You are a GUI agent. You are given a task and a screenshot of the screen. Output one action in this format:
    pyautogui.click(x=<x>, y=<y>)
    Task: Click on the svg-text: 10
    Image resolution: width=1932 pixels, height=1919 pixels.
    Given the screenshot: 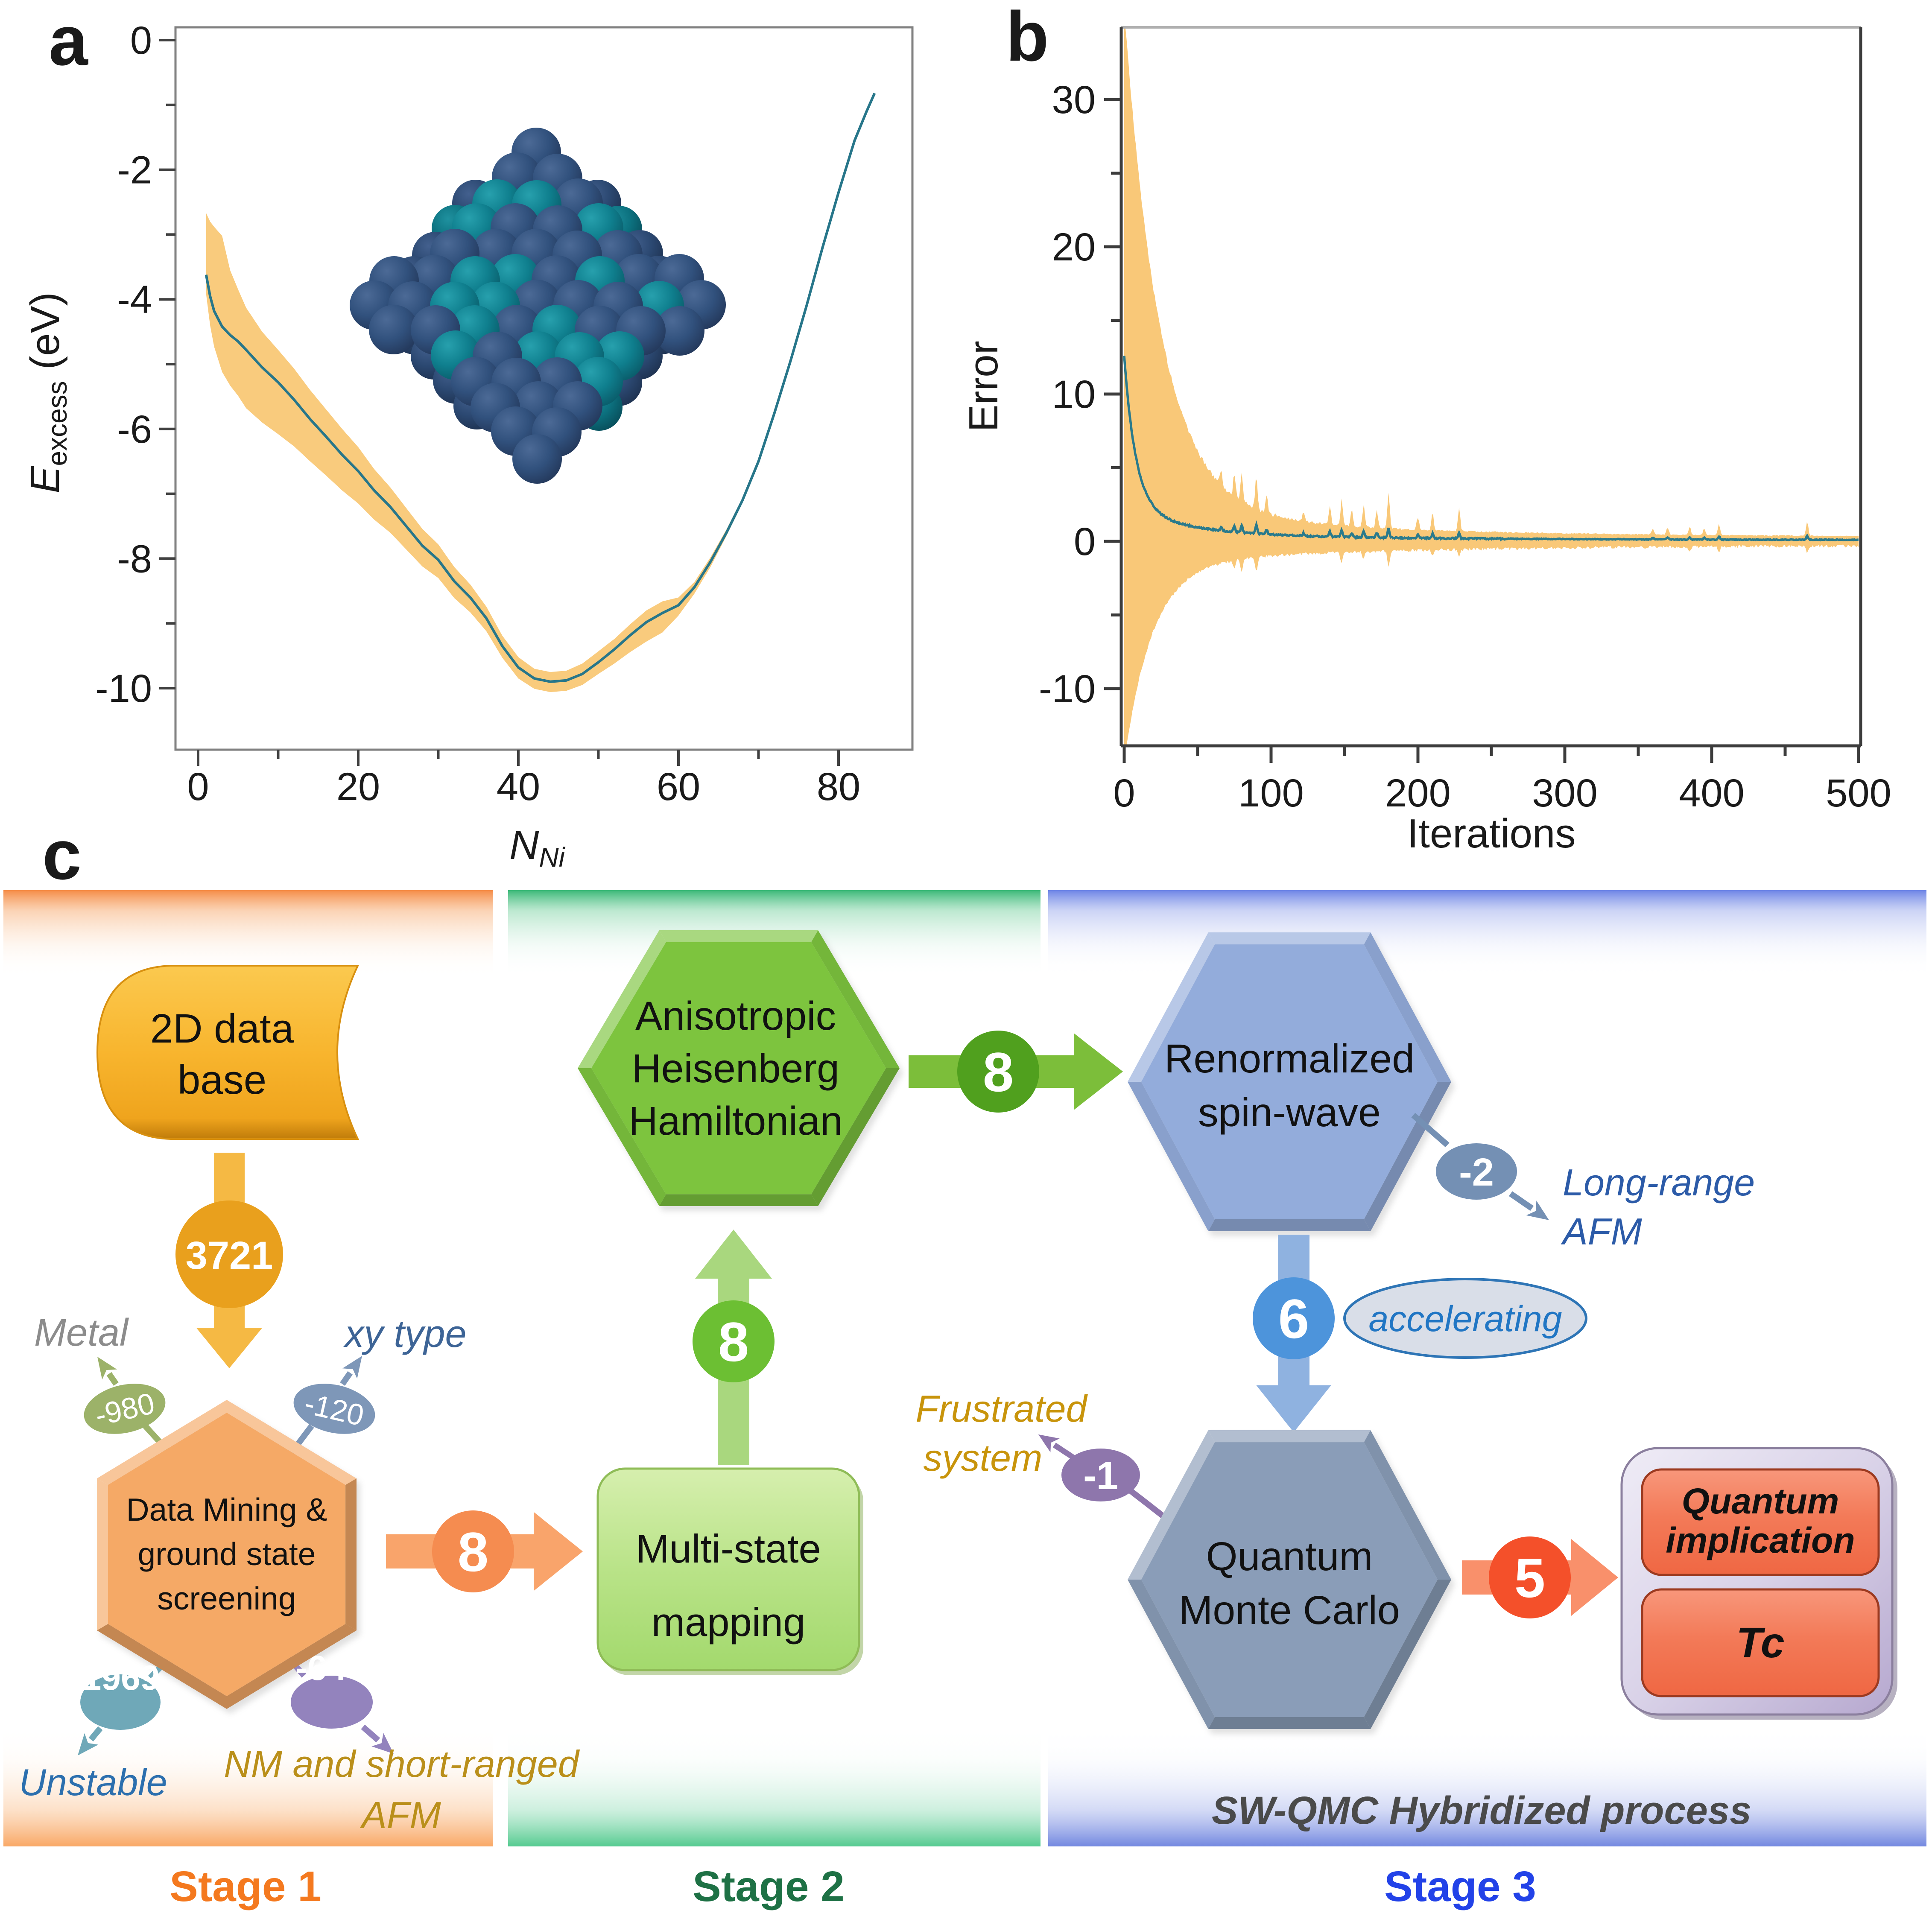 What is the action you would take?
    pyautogui.click(x=1074, y=395)
    